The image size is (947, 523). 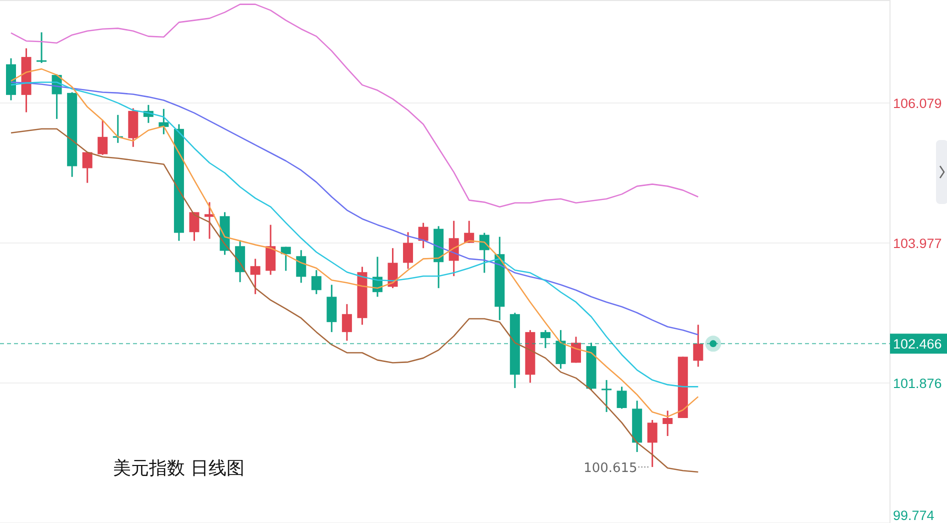 I want to click on y-tick-label: 106.079, so click(x=917, y=103).